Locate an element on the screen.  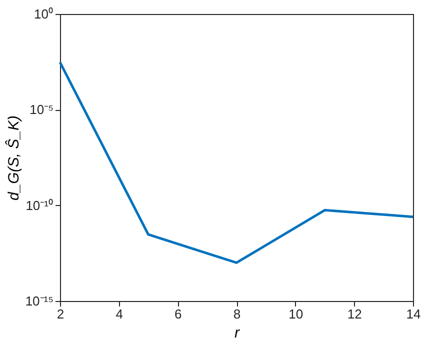
x-tick-label: 14 is located at coordinates (413, 314).